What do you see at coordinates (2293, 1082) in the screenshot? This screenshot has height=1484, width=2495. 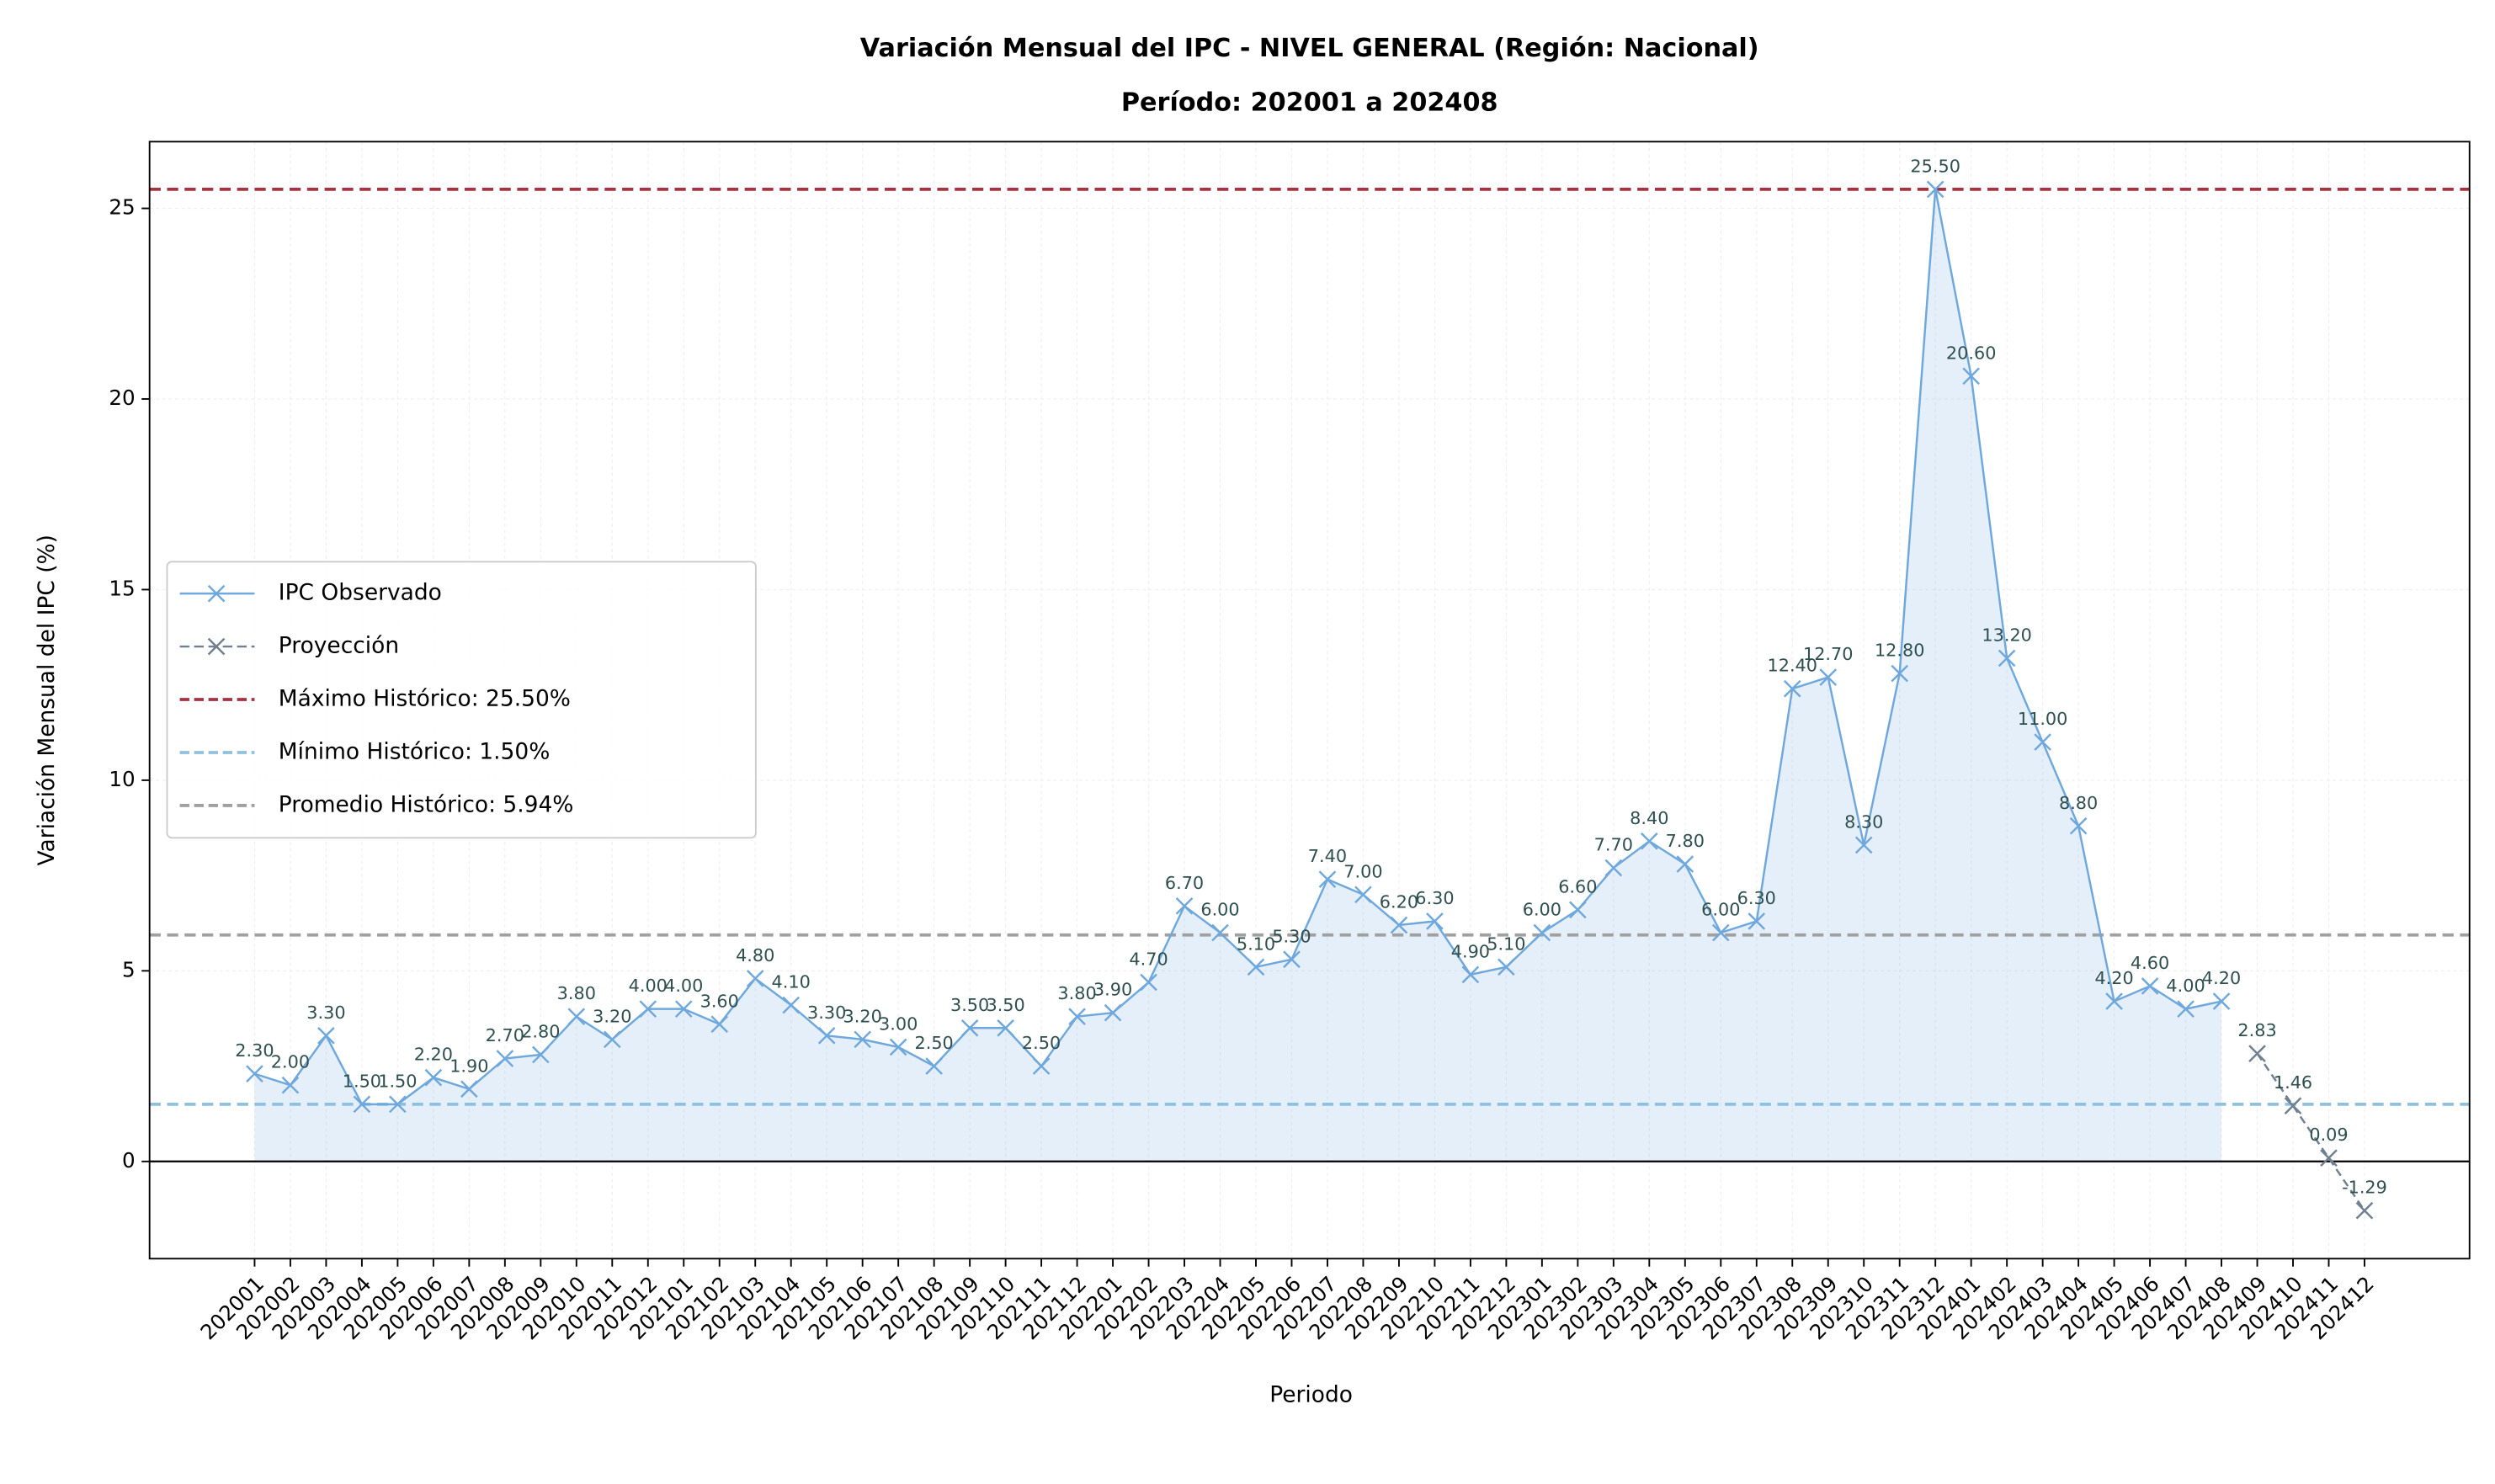 I see `data-label: 1.46` at bounding box center [2293, 1082].